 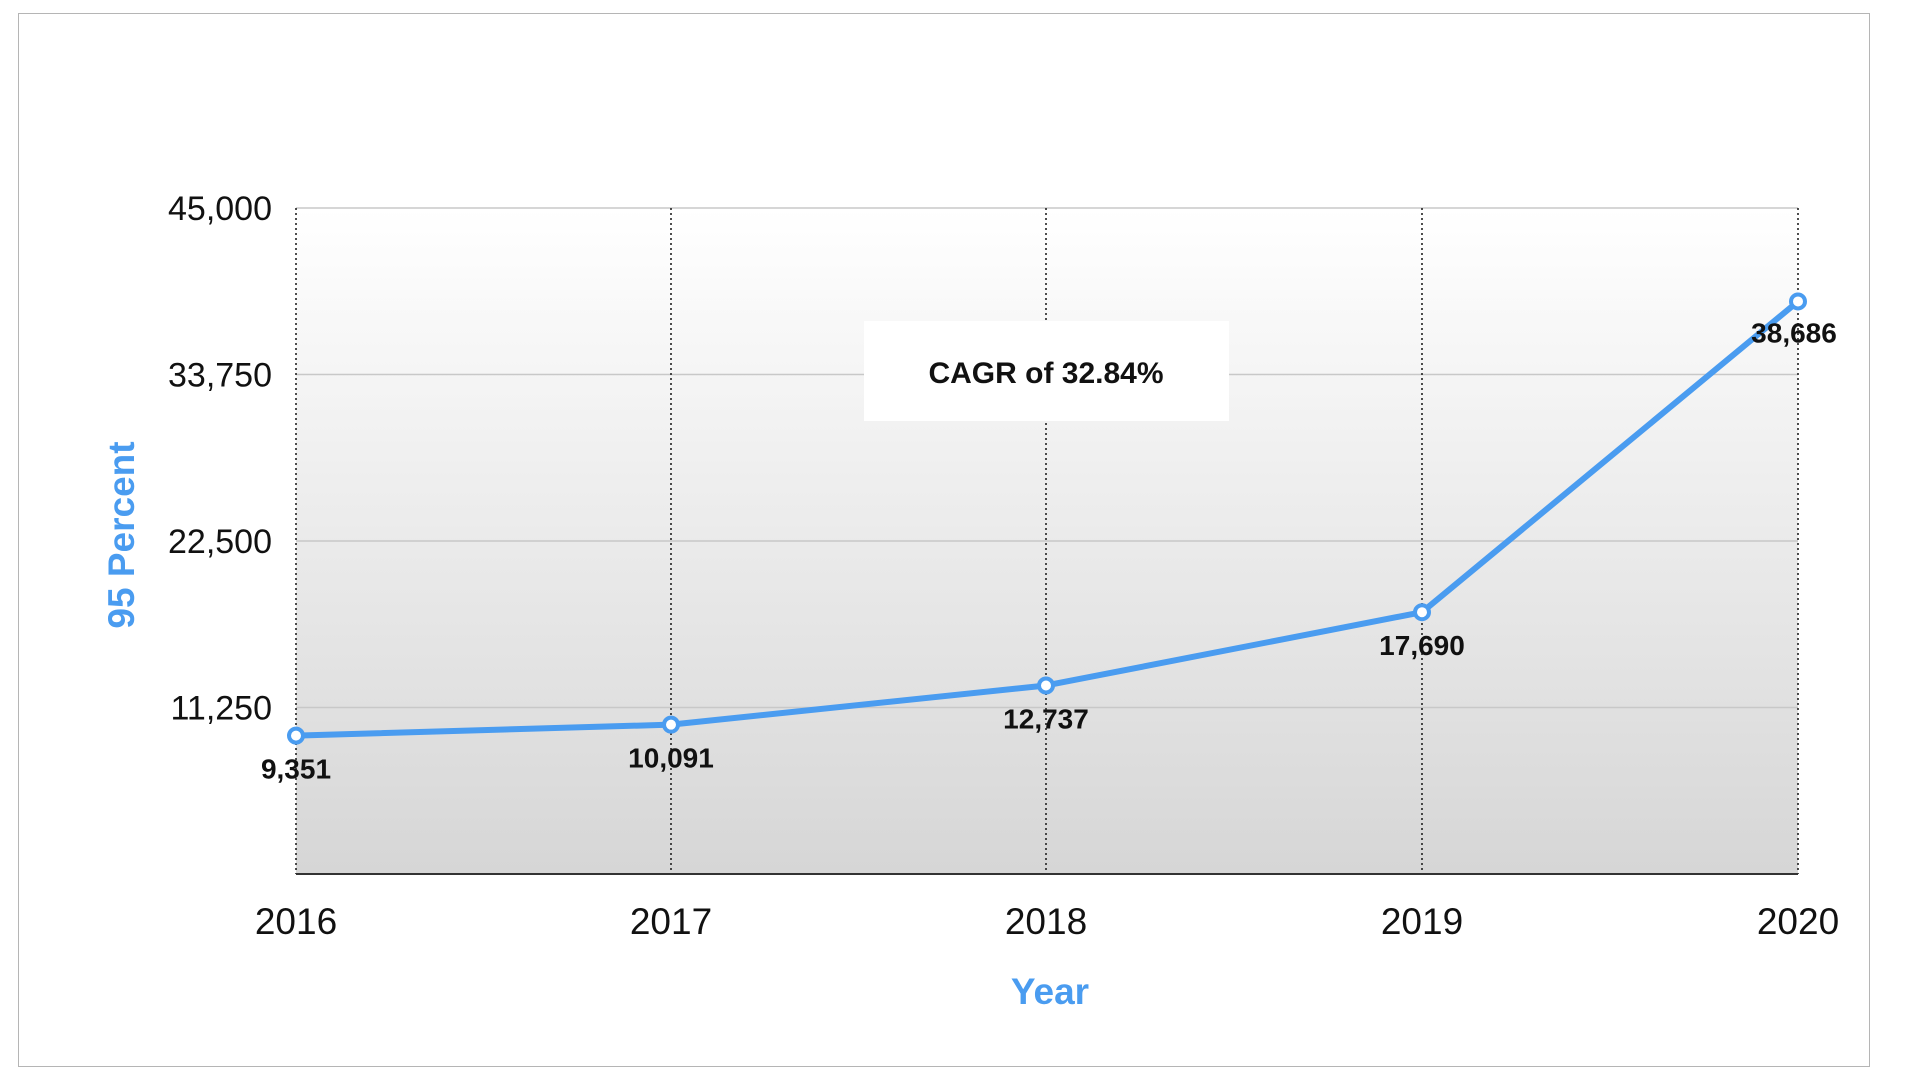 What do you see at coordinates (1422, 645) in the screenshot?
I see `data-label: 17,690` at bounding box center [1422, 645].